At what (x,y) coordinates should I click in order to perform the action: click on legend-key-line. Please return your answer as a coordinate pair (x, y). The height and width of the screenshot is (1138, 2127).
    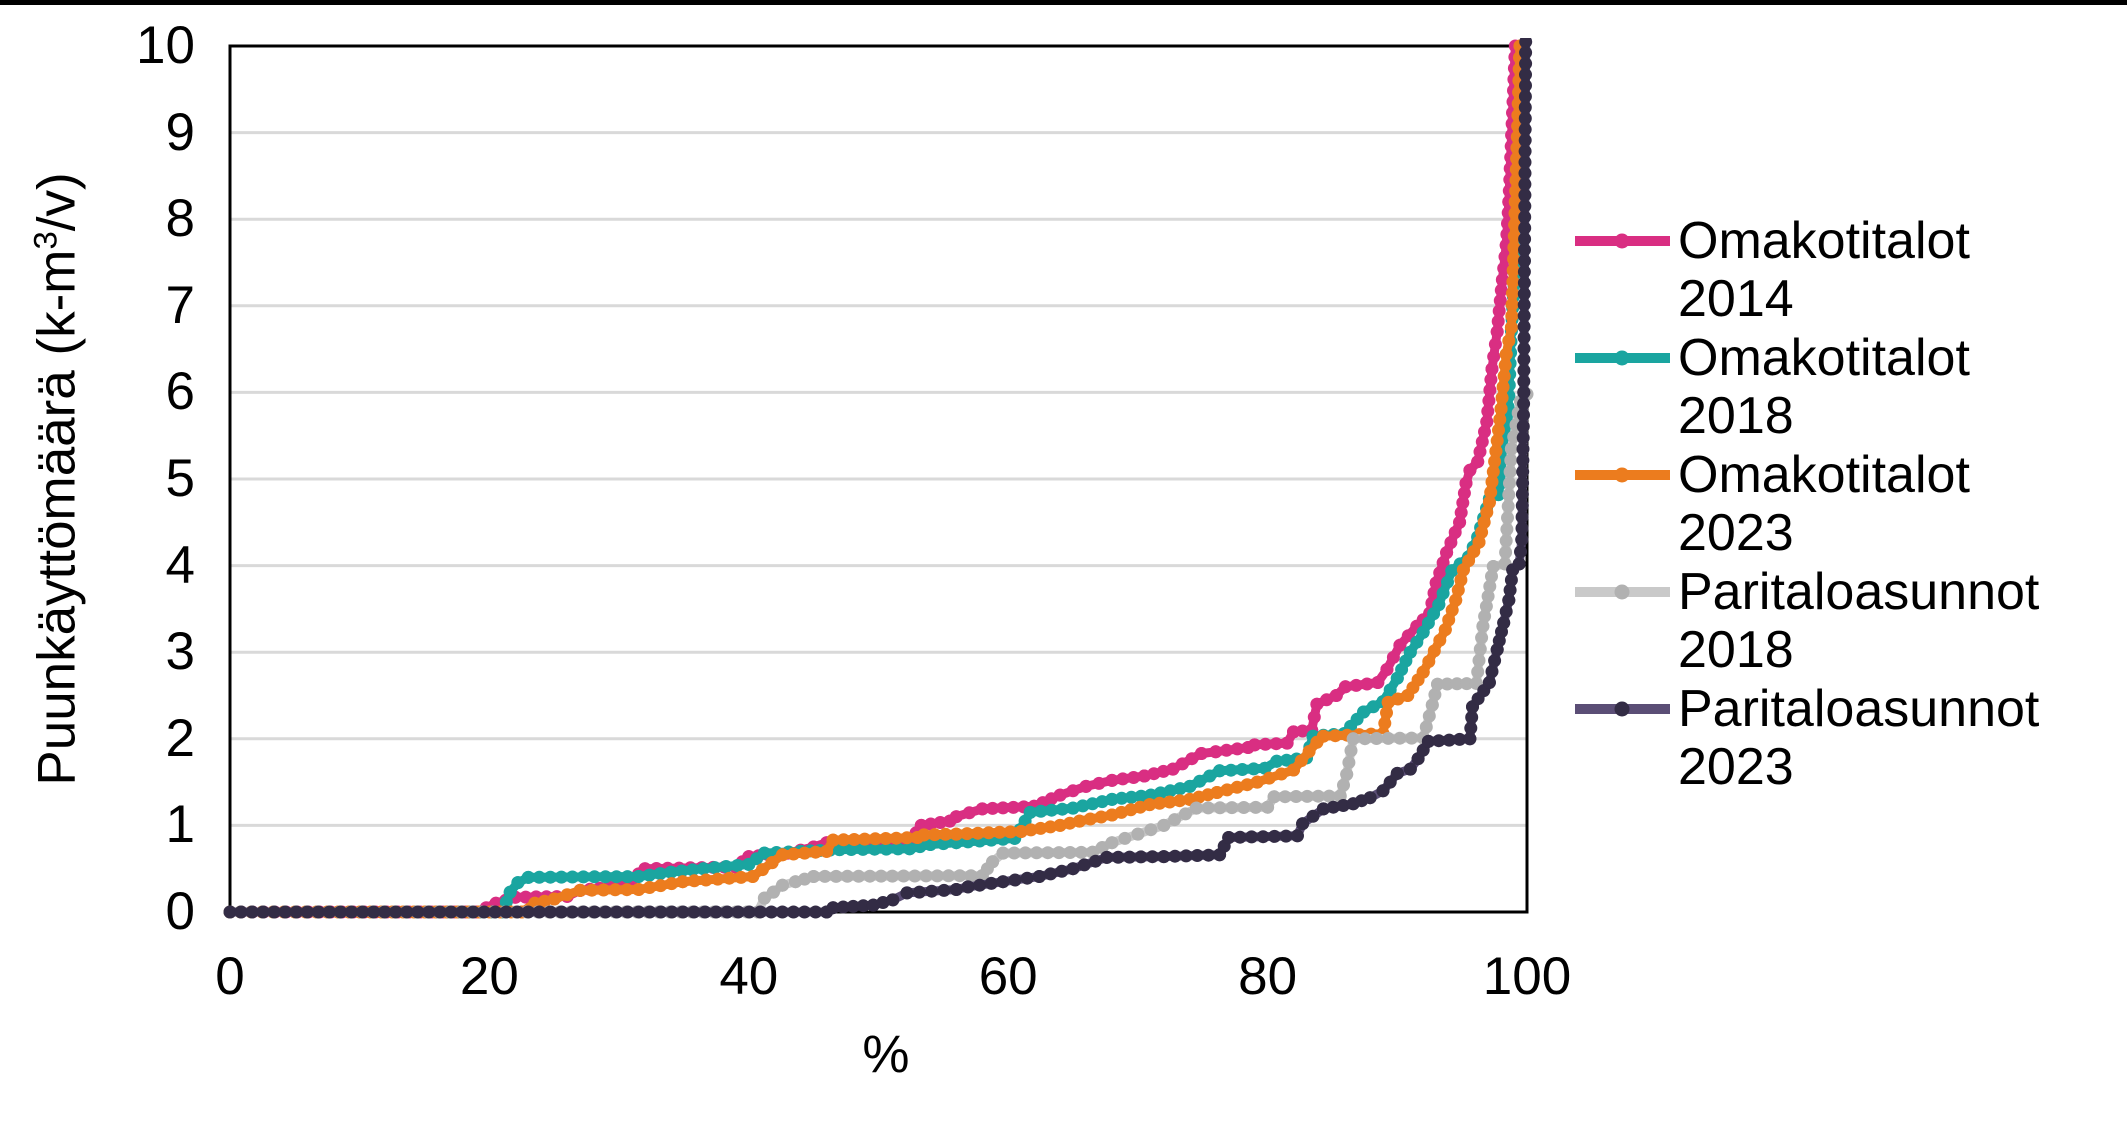
    Looking at the image, I should click on (1622, 241).